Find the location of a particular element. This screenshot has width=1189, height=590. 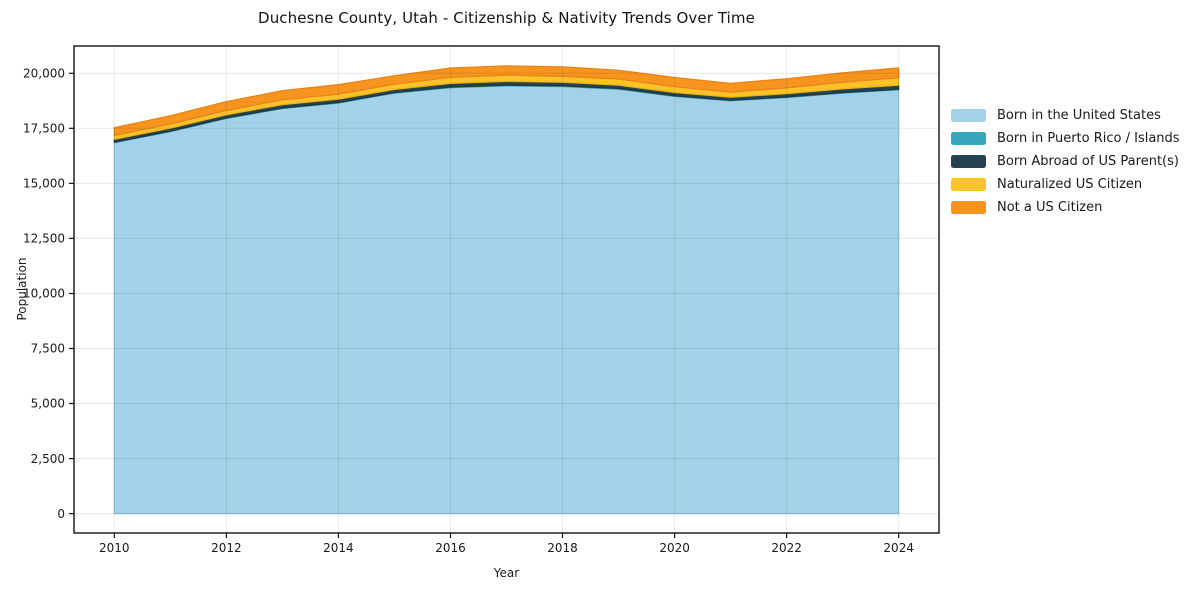

legend-label: Not a US Citizen is located at coordinates (1050, 207).